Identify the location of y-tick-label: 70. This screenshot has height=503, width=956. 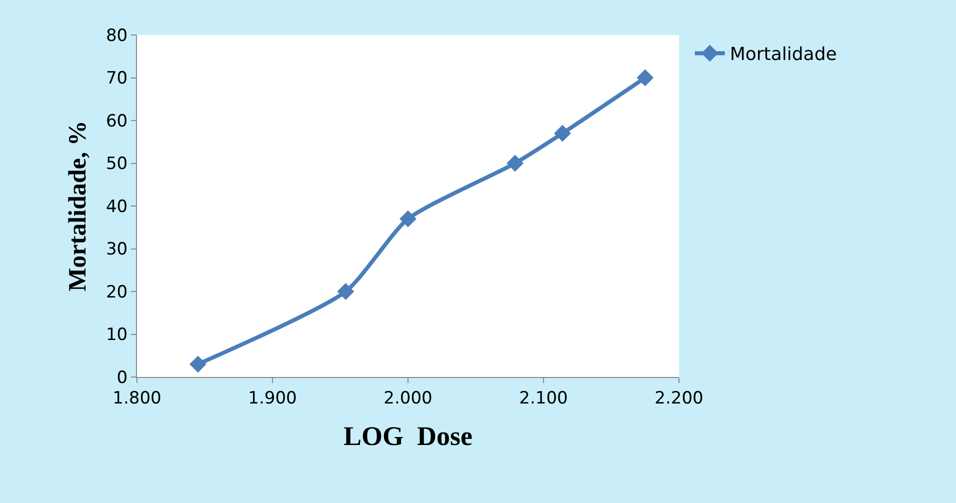
(117, 78).